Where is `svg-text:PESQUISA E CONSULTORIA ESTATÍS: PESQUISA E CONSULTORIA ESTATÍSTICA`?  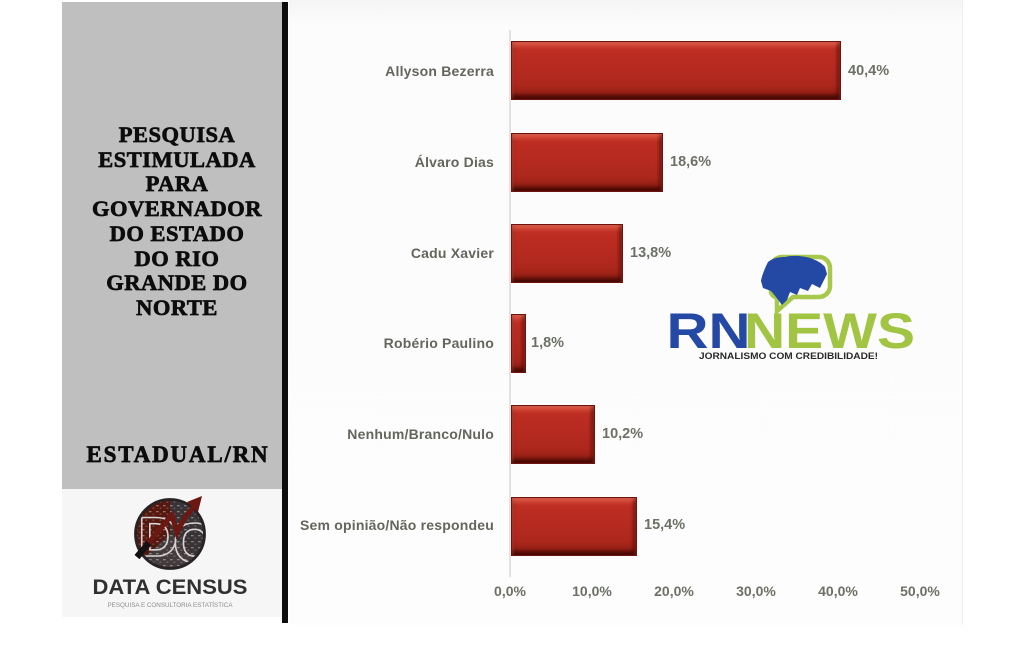
svg-text:PESQUISA E CONSULTORIA ESTATÍS: PESQUISA E CONSULTORIA ESTATÍSTICA is located at coordinates (170, 604).